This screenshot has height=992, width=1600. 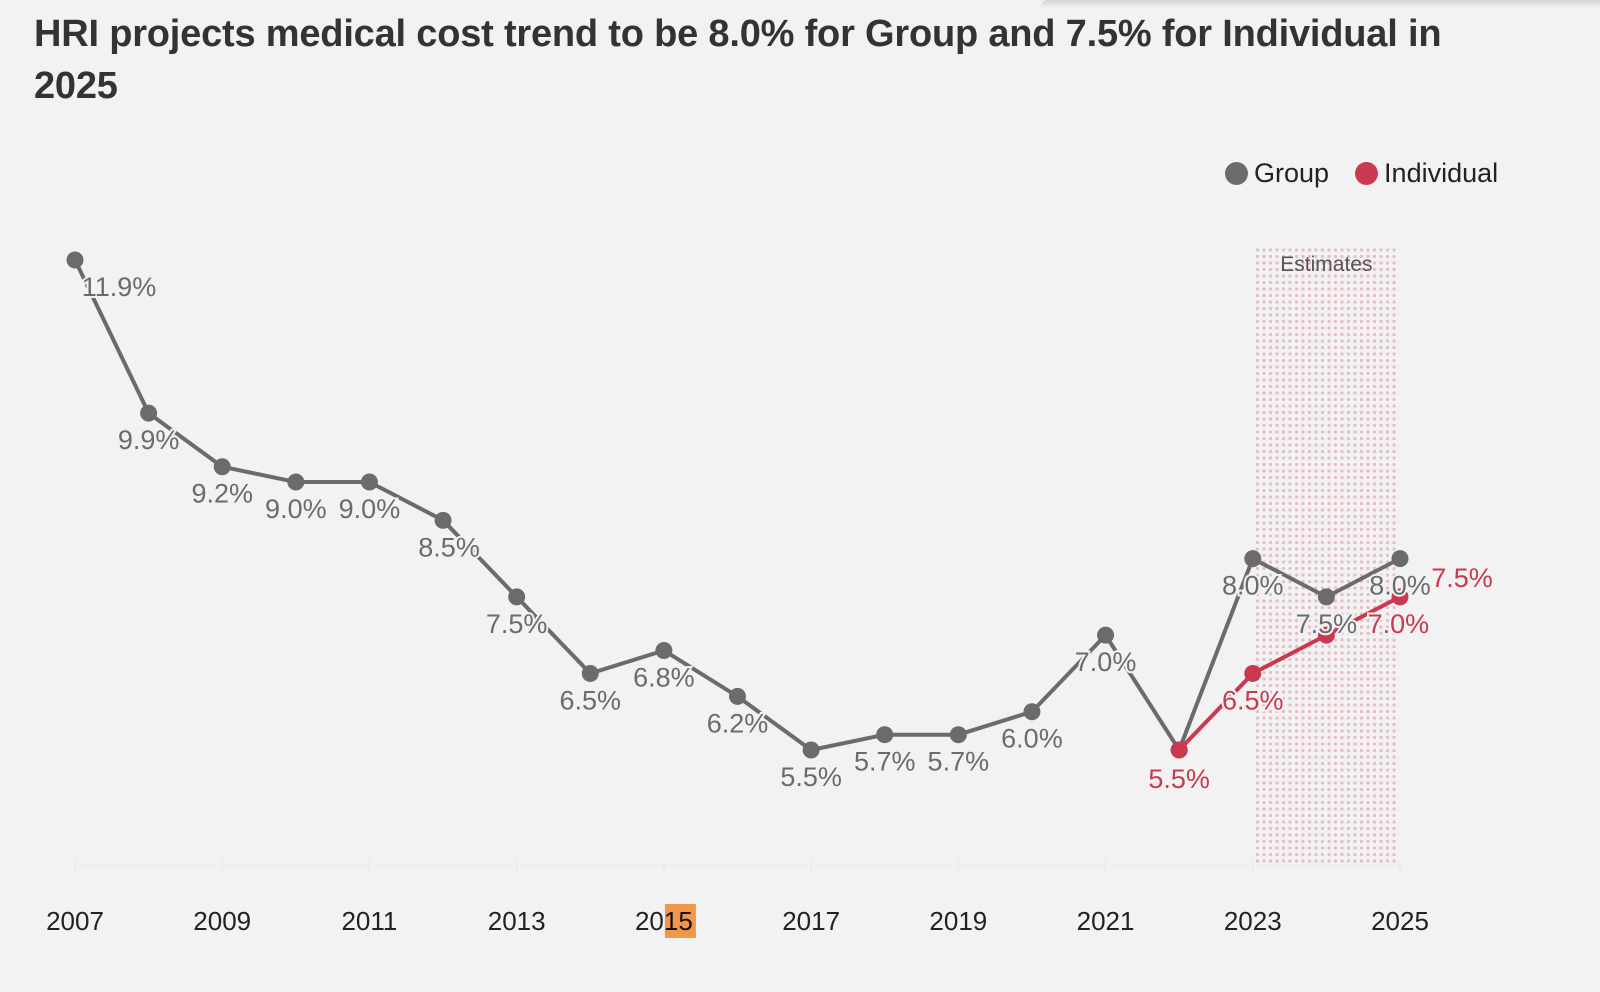 What do you see at coordinates (1253, 921) in the screenshot?
I see `x-tick-label-2023: 2023` at bounding box center [1253, 921].